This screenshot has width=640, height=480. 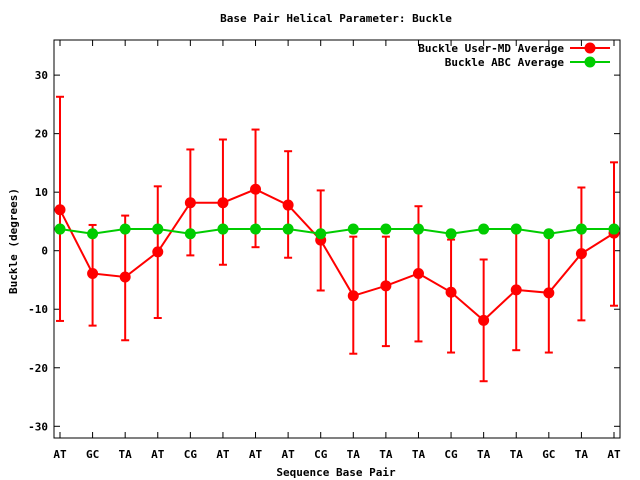 What do you see at coordinates (41, 192) in the screenshot?
I see `y-tick-label: 10` at bounding box center [41, 192].